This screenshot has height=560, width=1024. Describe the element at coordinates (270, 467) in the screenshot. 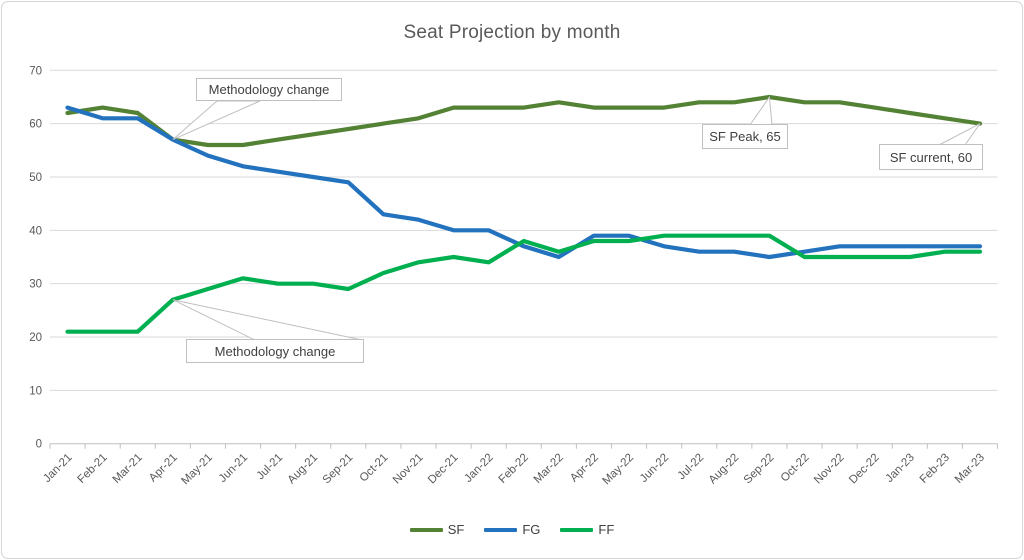

I see `x-axis-tick-label: Jul-21` at that location.